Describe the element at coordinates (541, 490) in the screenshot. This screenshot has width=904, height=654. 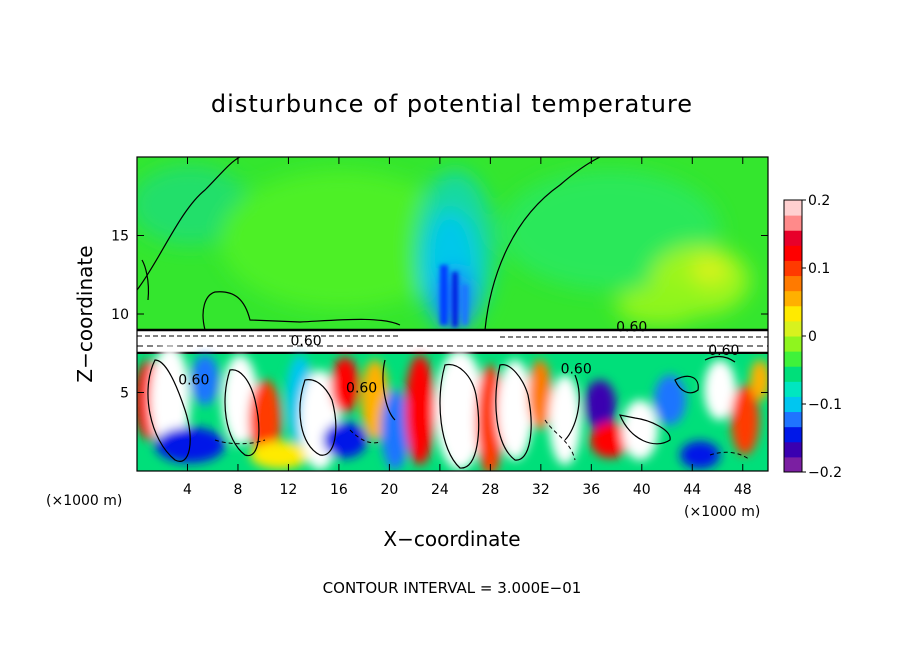
I see `x-tick-label: 32` at that location.